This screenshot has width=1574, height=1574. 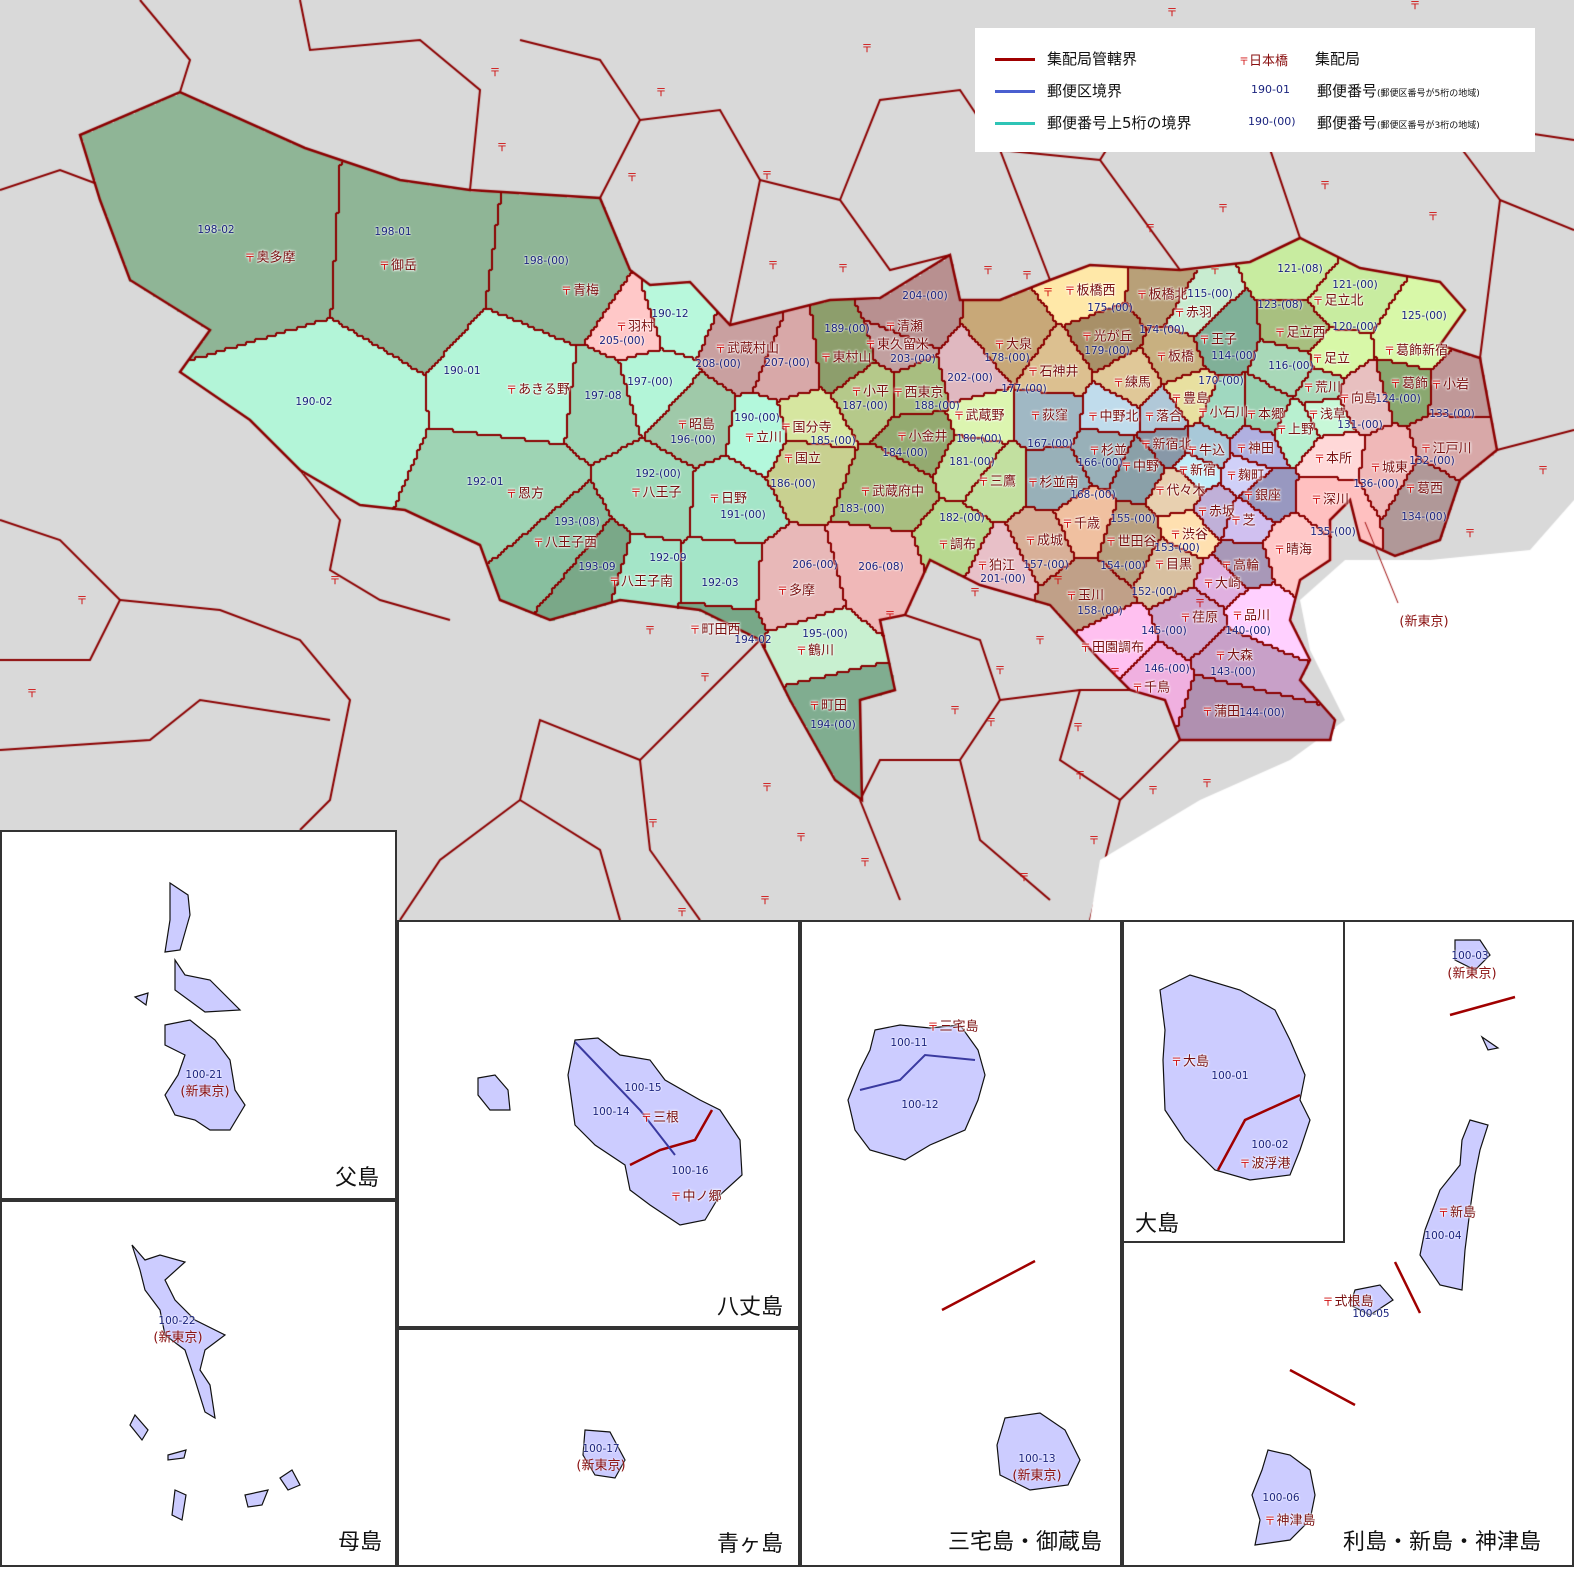 What do you see at coordinates (1289, 1519) in the screenshot?
I see `post-office-label: 〒神津島` at bounding box center [1289, 1519].